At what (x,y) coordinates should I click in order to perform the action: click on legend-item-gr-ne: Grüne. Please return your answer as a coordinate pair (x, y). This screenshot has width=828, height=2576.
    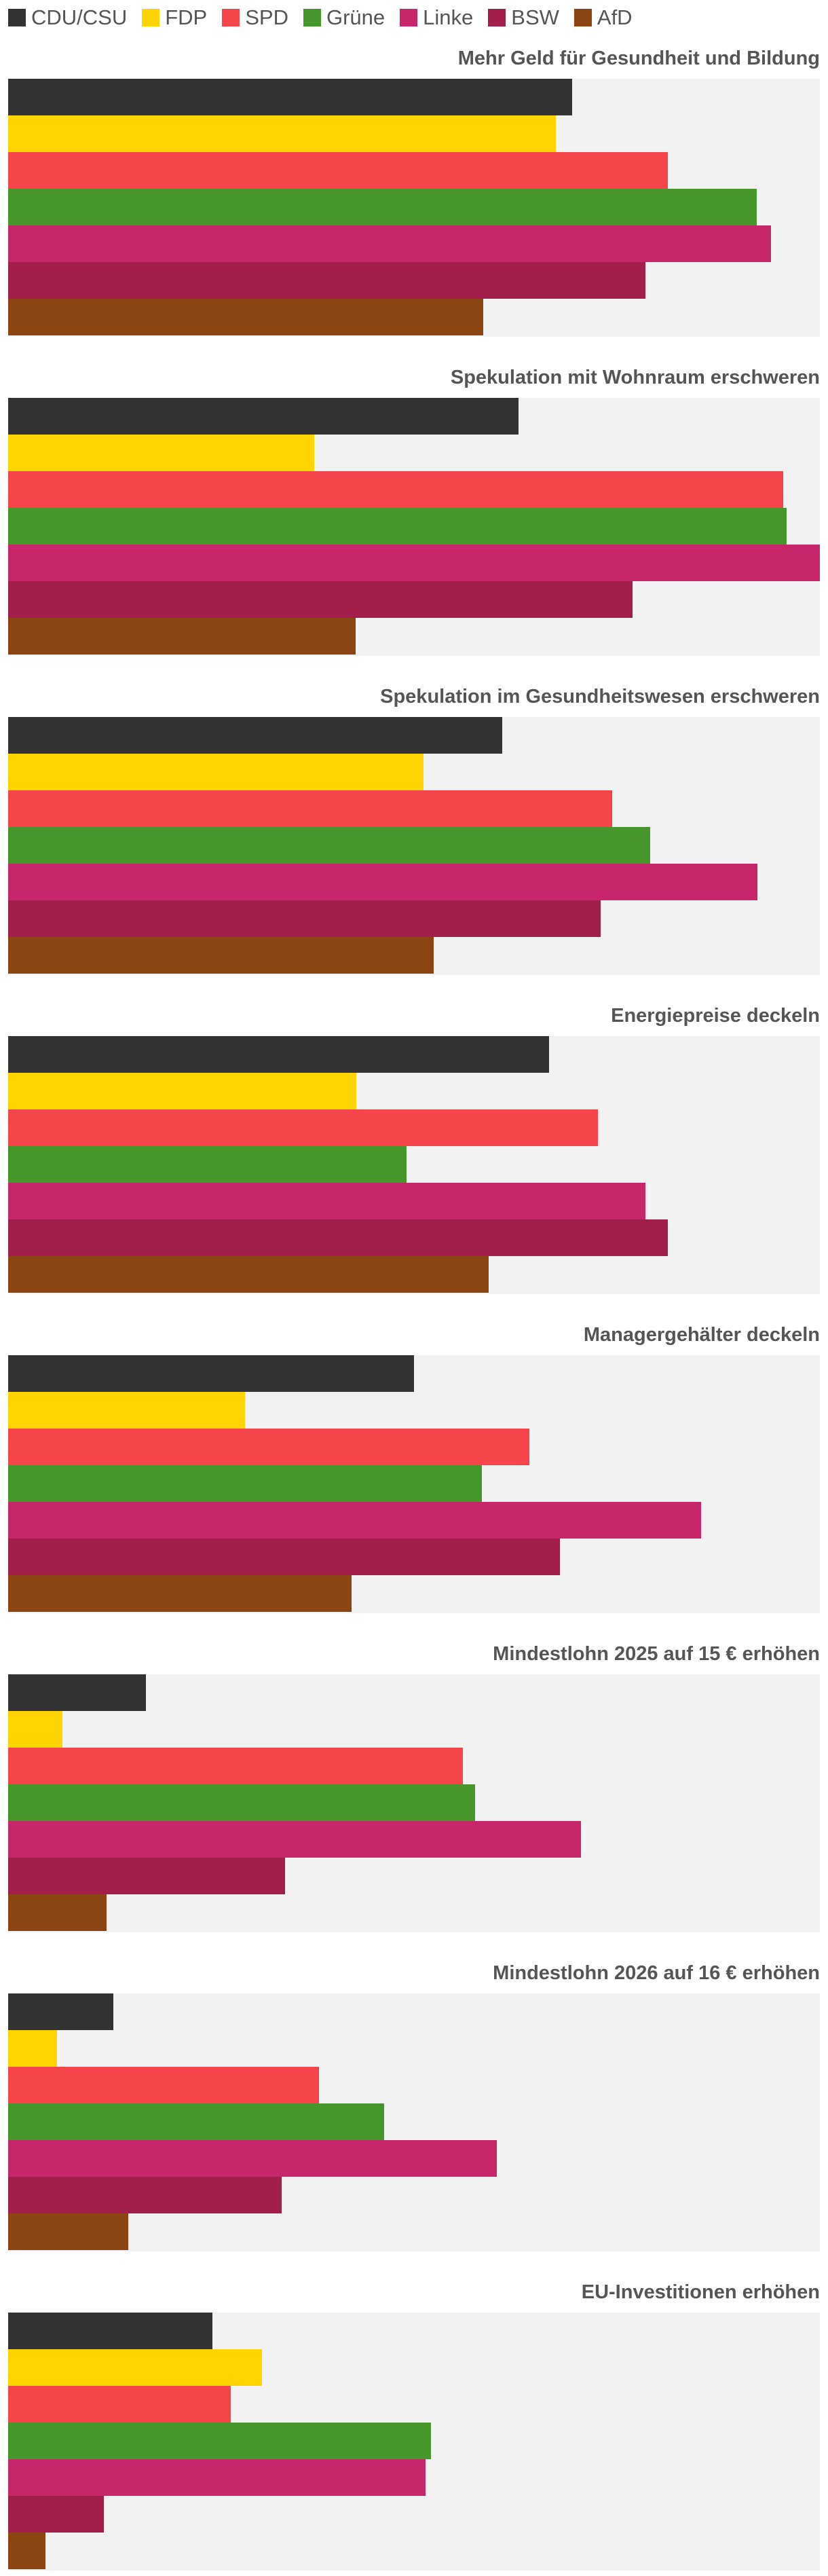
    Looking at the image, I should click on (344, 17).